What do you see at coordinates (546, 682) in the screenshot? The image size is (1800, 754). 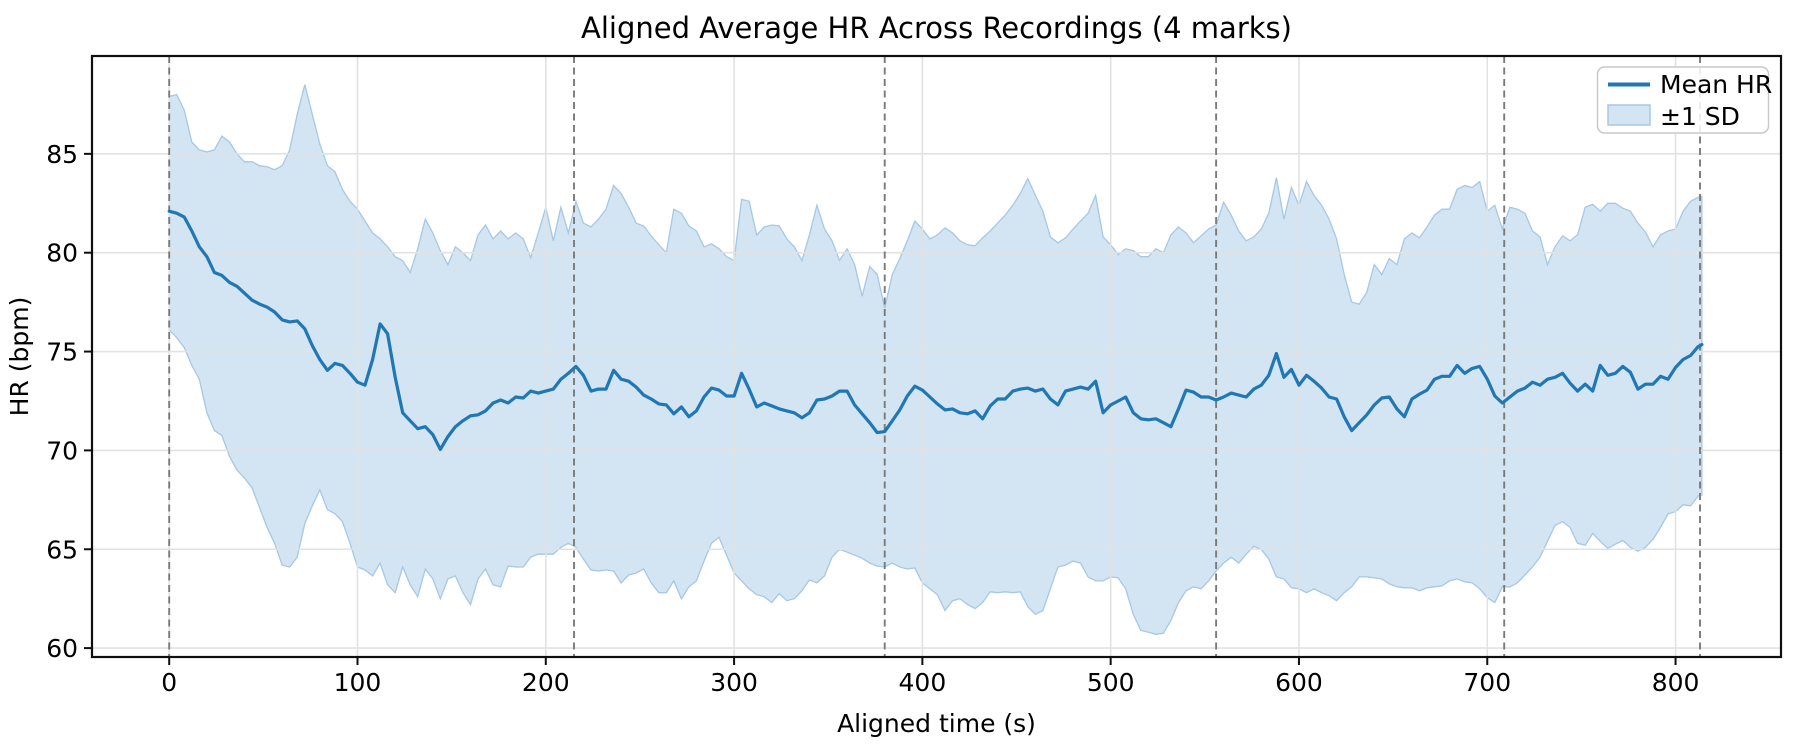 I see `x-tick-label: 200` at bounding box center [546, 682].